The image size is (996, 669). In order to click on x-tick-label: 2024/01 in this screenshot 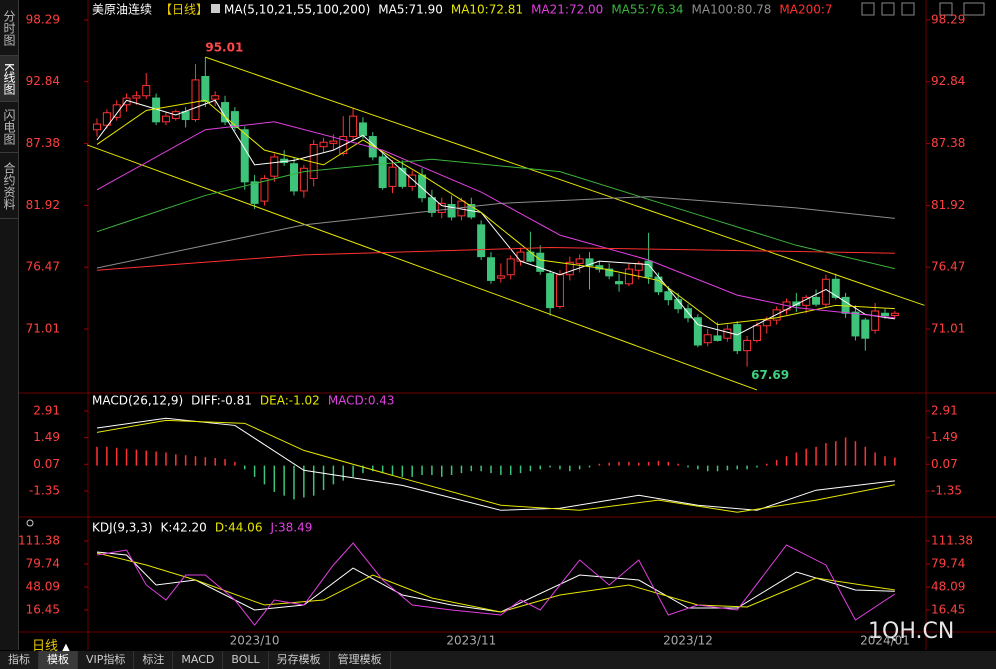, I will do `click(885, 641)`.